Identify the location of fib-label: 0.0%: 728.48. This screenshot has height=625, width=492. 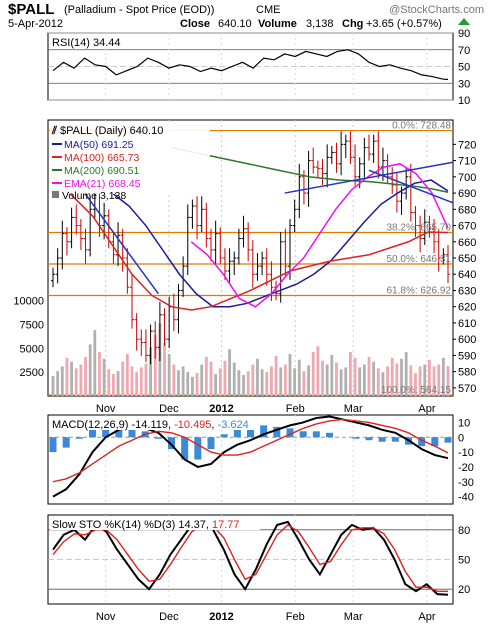
(421, 126).